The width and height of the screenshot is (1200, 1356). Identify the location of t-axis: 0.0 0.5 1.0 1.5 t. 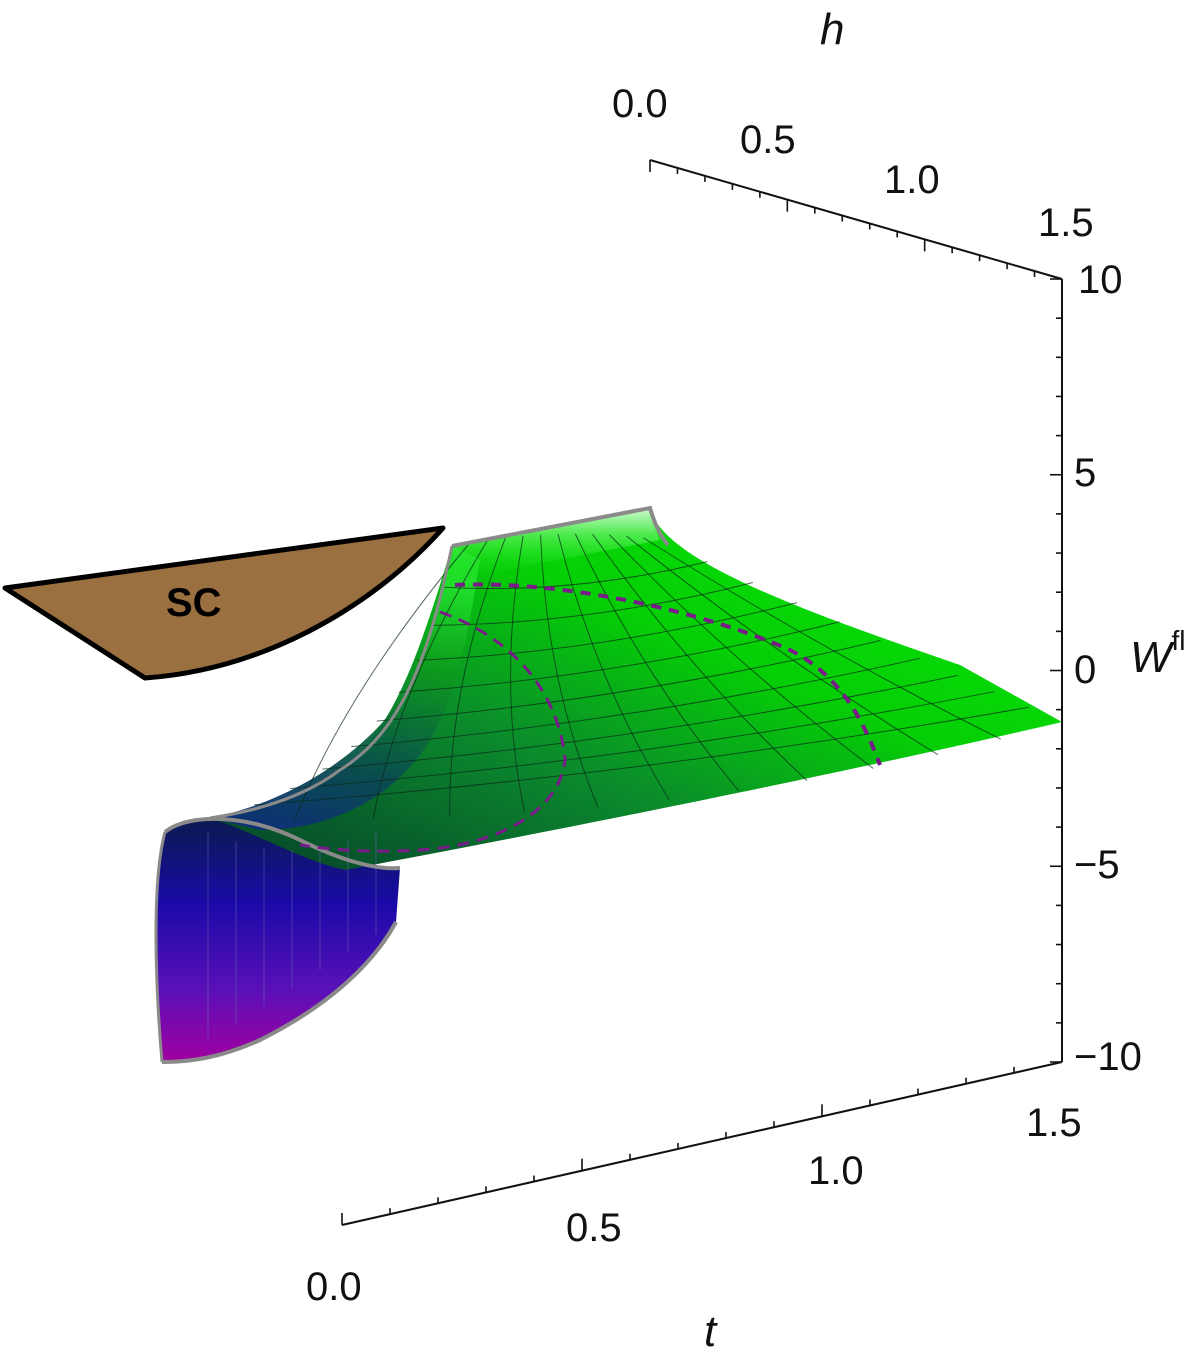
(694, 1203).